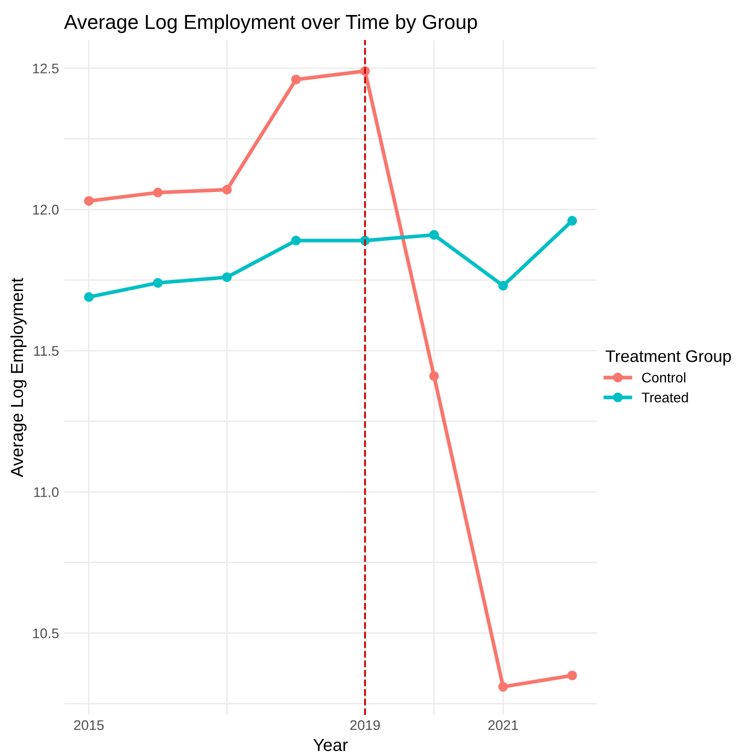 The image size is (745, 754). I want to click on x-tick-label: 2021, so click(503, 725).